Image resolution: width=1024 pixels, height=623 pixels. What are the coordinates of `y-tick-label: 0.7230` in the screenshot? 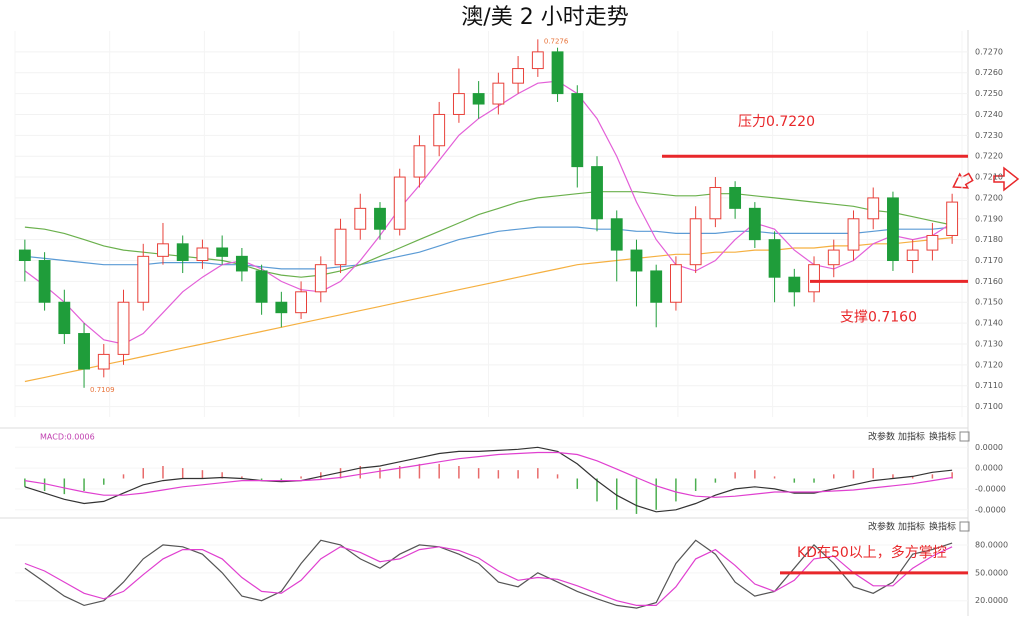 It's located at (989, 135).